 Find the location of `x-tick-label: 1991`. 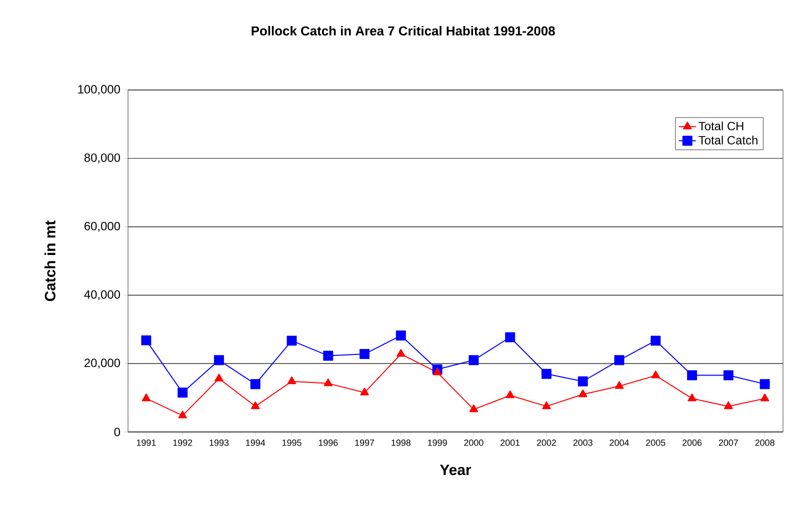

x-tick-label: 1991 is located at coordinates (146, 443).